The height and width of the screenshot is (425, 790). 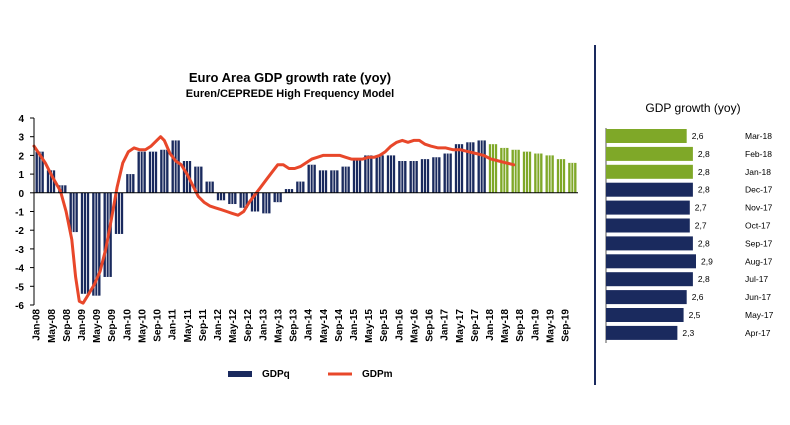 I want to click on monthly-category-label: Jan-18, so click(x=758, y=172).